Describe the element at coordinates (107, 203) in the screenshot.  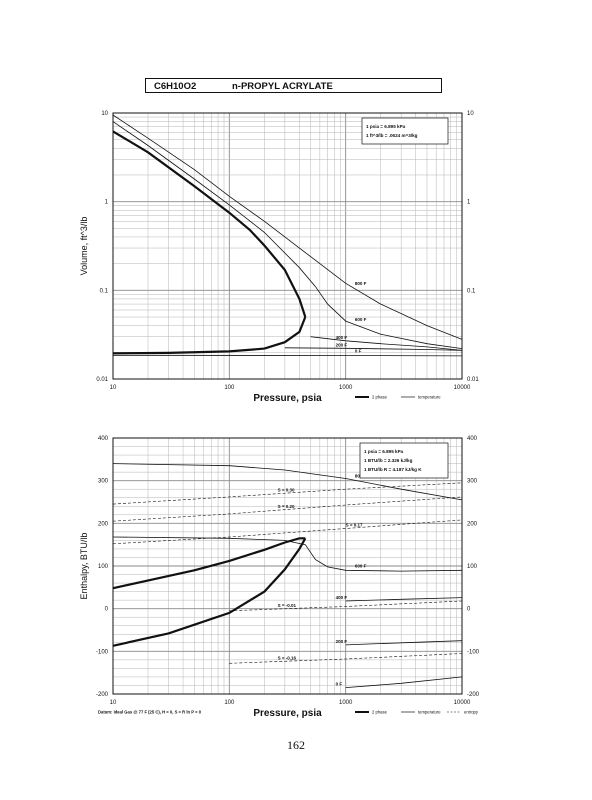
I see `y-tick-label-left: 1` at that location.